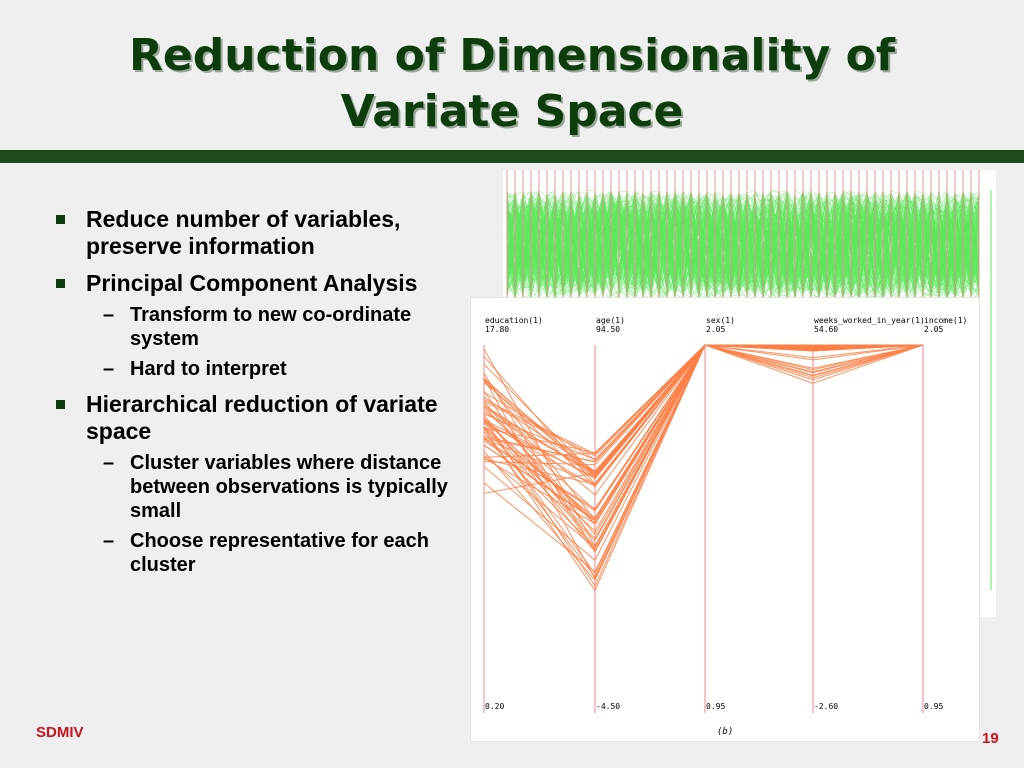 The image size is (1024, 768). Describe the element at coordinates (60, 732) in the screenshot. I see `footer-label: SDMIV` at that location.